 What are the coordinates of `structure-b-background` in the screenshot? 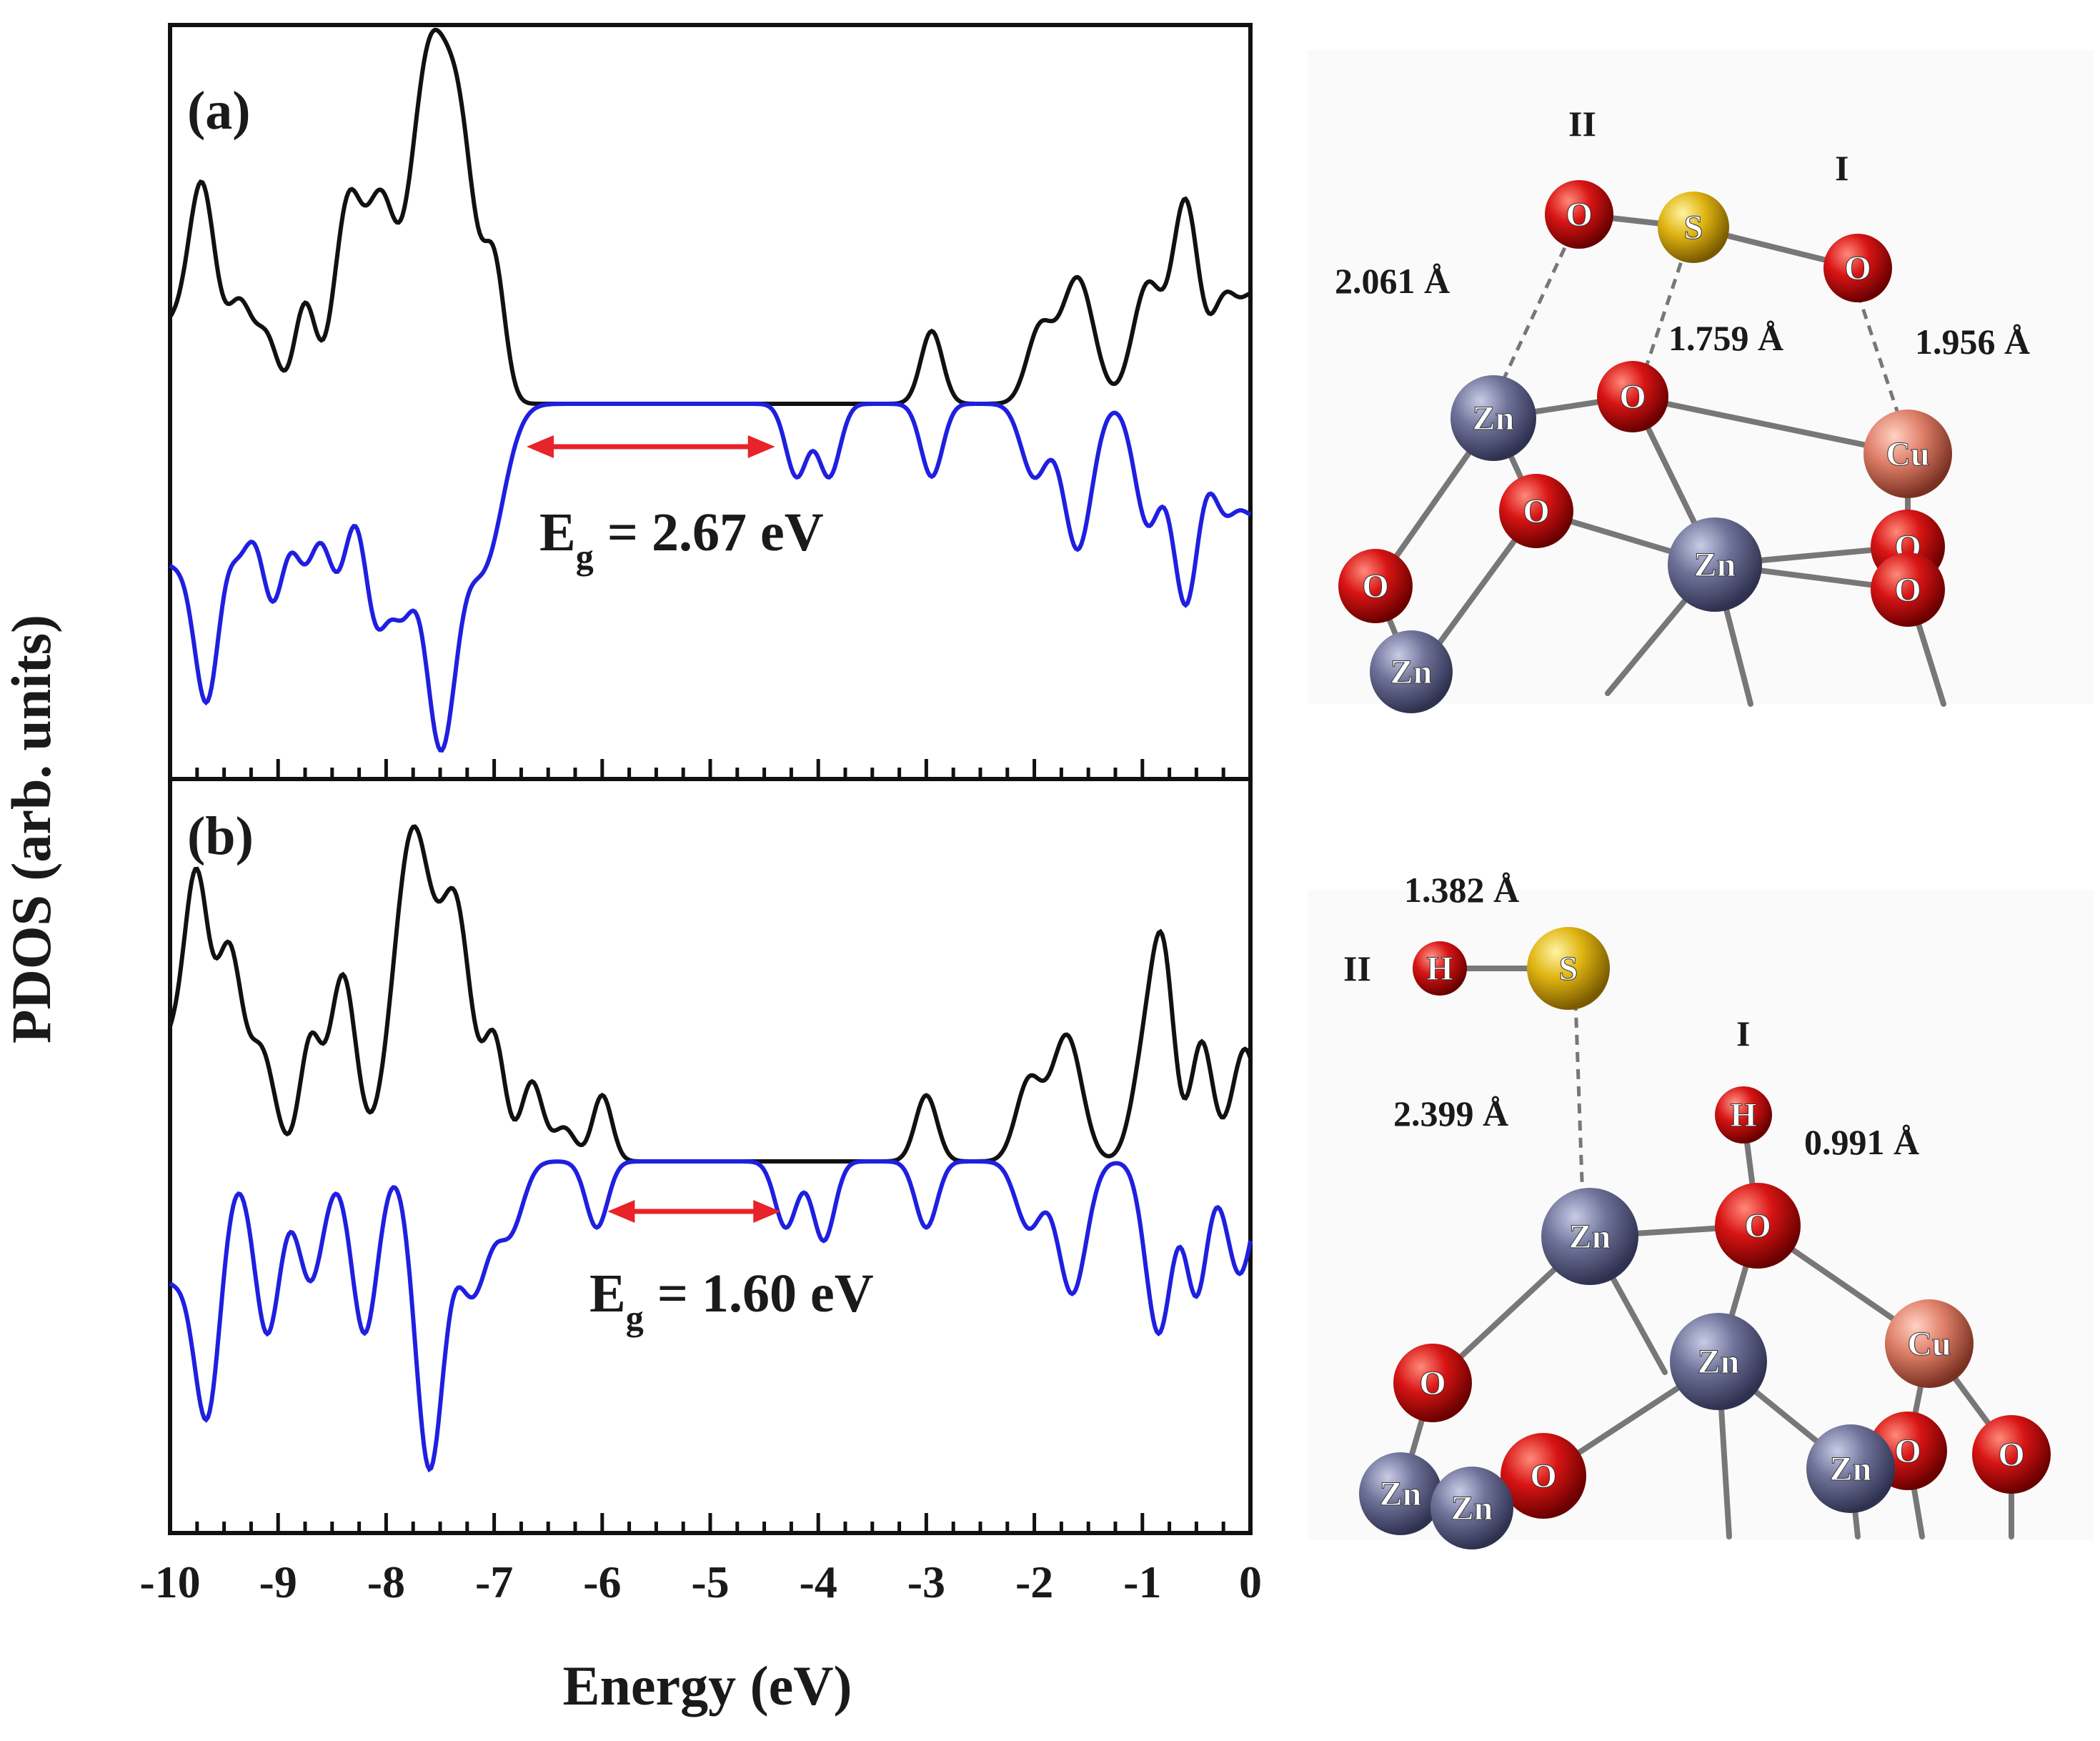 It's located at (1701, 1215).